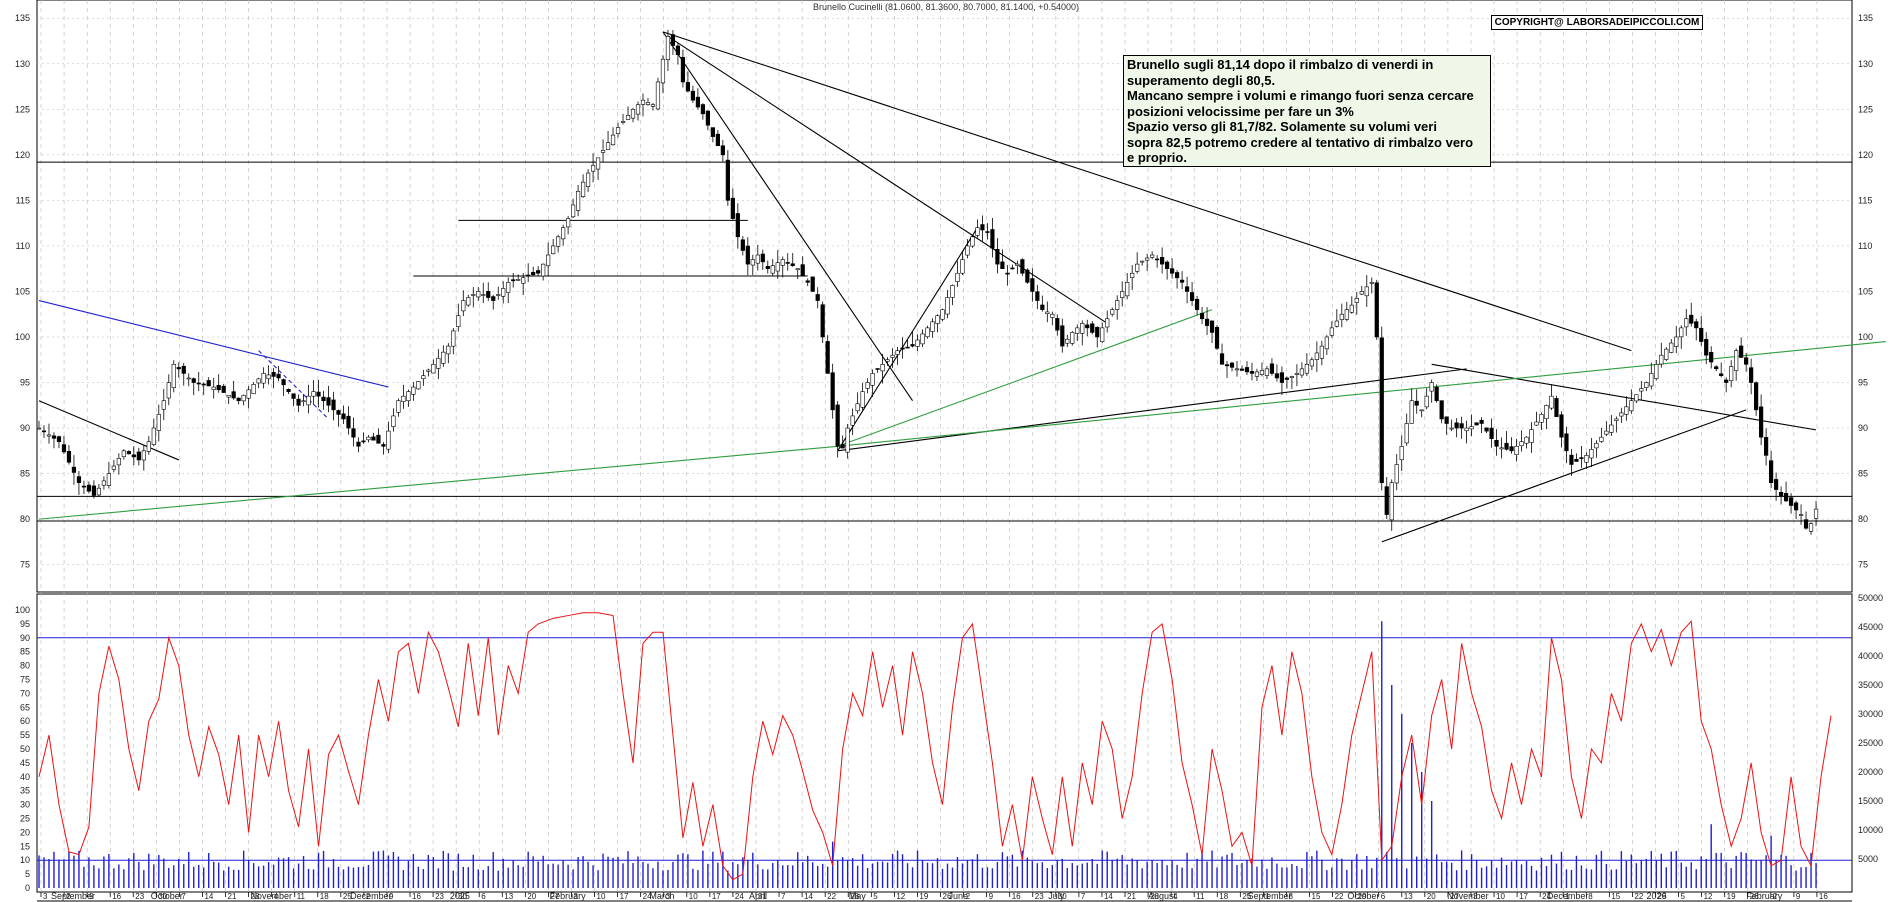 This screenshot has width=1890, height=902. What do you see at coordinates (293, 385) in the screenshot?
I see `trend-line-blue-dashed` at bounding box center [293, 385].